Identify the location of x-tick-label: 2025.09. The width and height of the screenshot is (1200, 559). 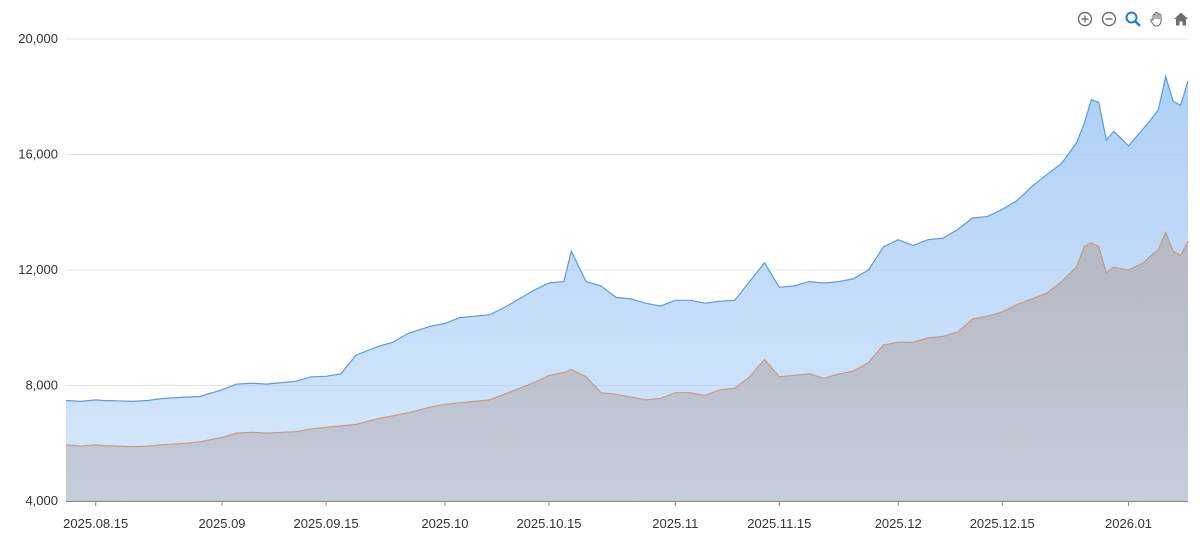
(222, 523).